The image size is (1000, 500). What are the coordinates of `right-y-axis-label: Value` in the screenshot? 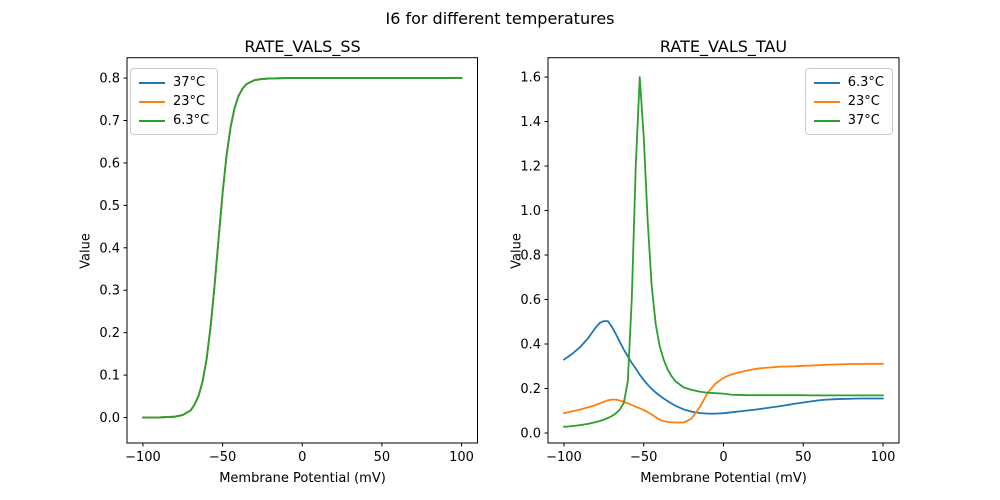 It's located at (517, 251).